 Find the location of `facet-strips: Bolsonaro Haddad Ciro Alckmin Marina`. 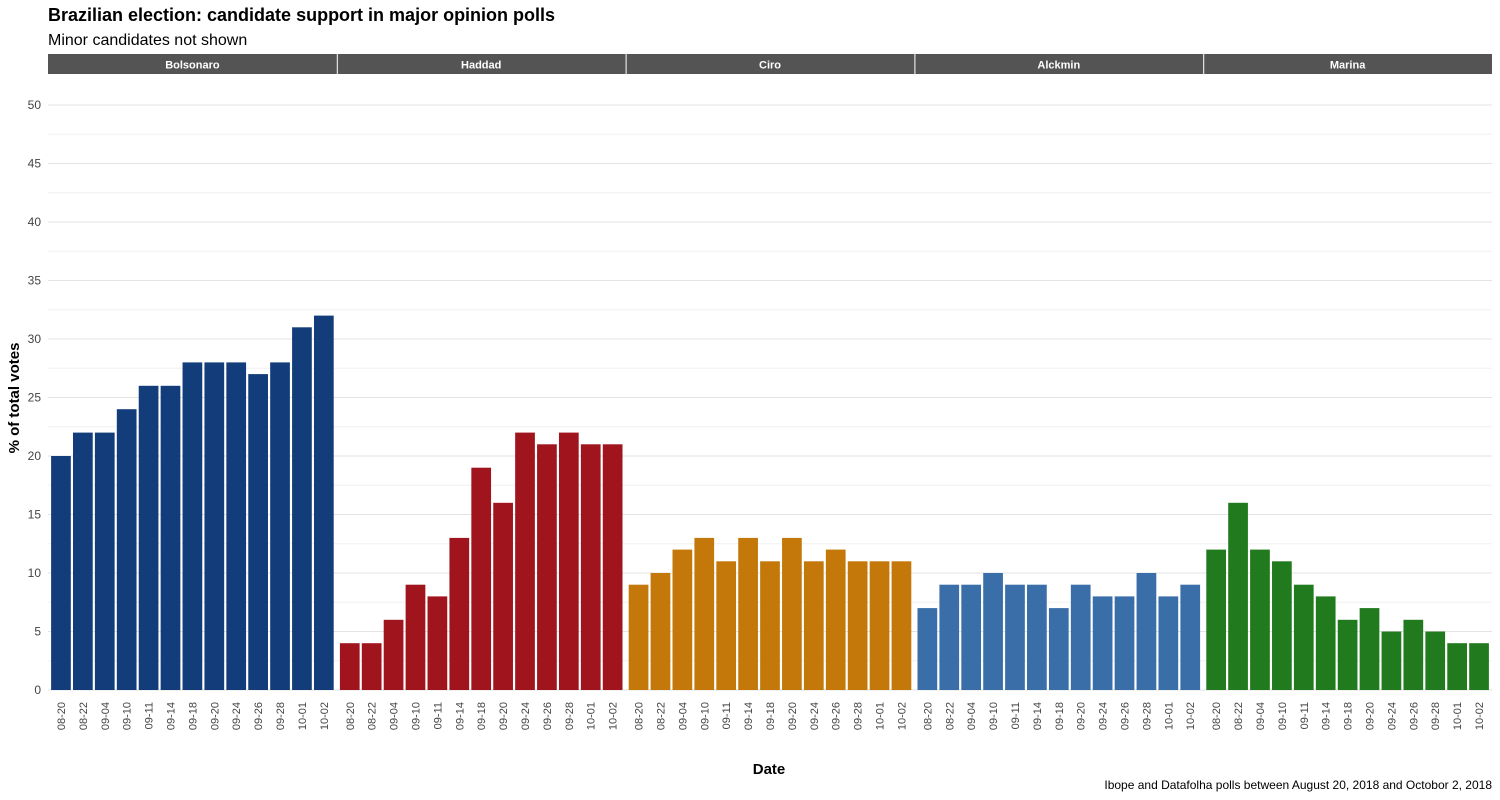

facet-strips: Bolsonaro Haddad Ciro Alckmin Marina is located at coordinates (770, 64).